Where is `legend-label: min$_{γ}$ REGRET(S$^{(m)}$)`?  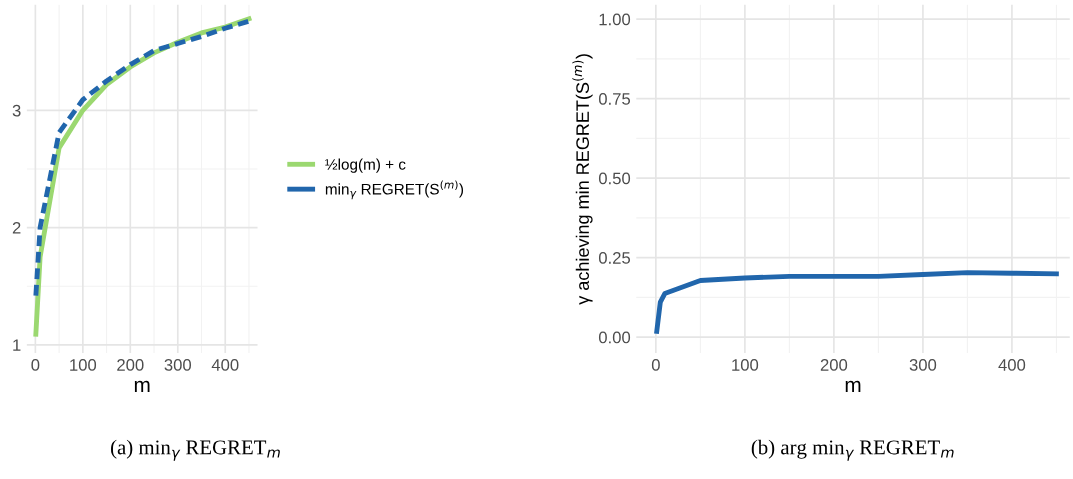
legend-label: min$_{γ}$ REGRET(S$^{(m)}$) is located at coordinates (394, 190).